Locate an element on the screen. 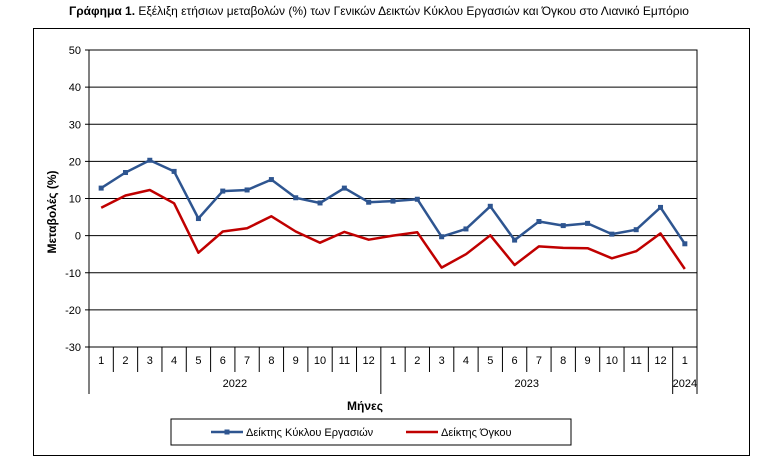 Image resolution: width=758 pixels, height=465 pixels. y-tick-label: 30 is located at coordinates (75, 125).